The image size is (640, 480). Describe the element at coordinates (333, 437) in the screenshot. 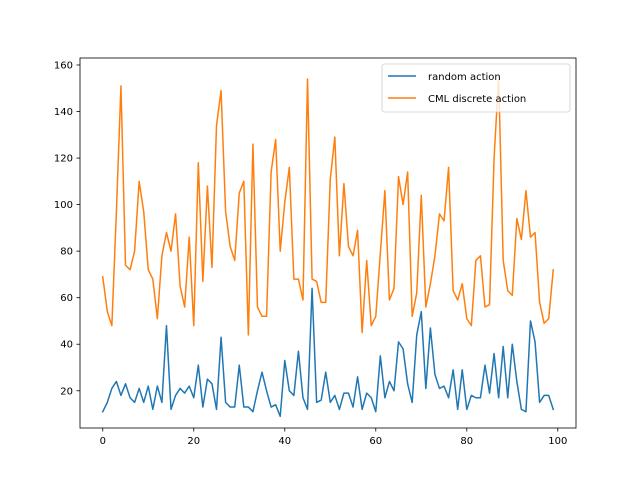

I see `x-axis: 0 20 40 60 80 100` at that location.